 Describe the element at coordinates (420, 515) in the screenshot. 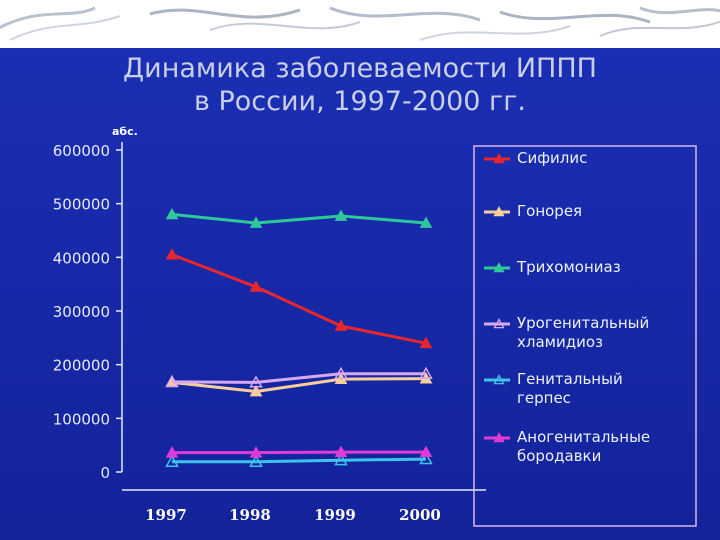

I see `x-tick-label: 2000` at that location.